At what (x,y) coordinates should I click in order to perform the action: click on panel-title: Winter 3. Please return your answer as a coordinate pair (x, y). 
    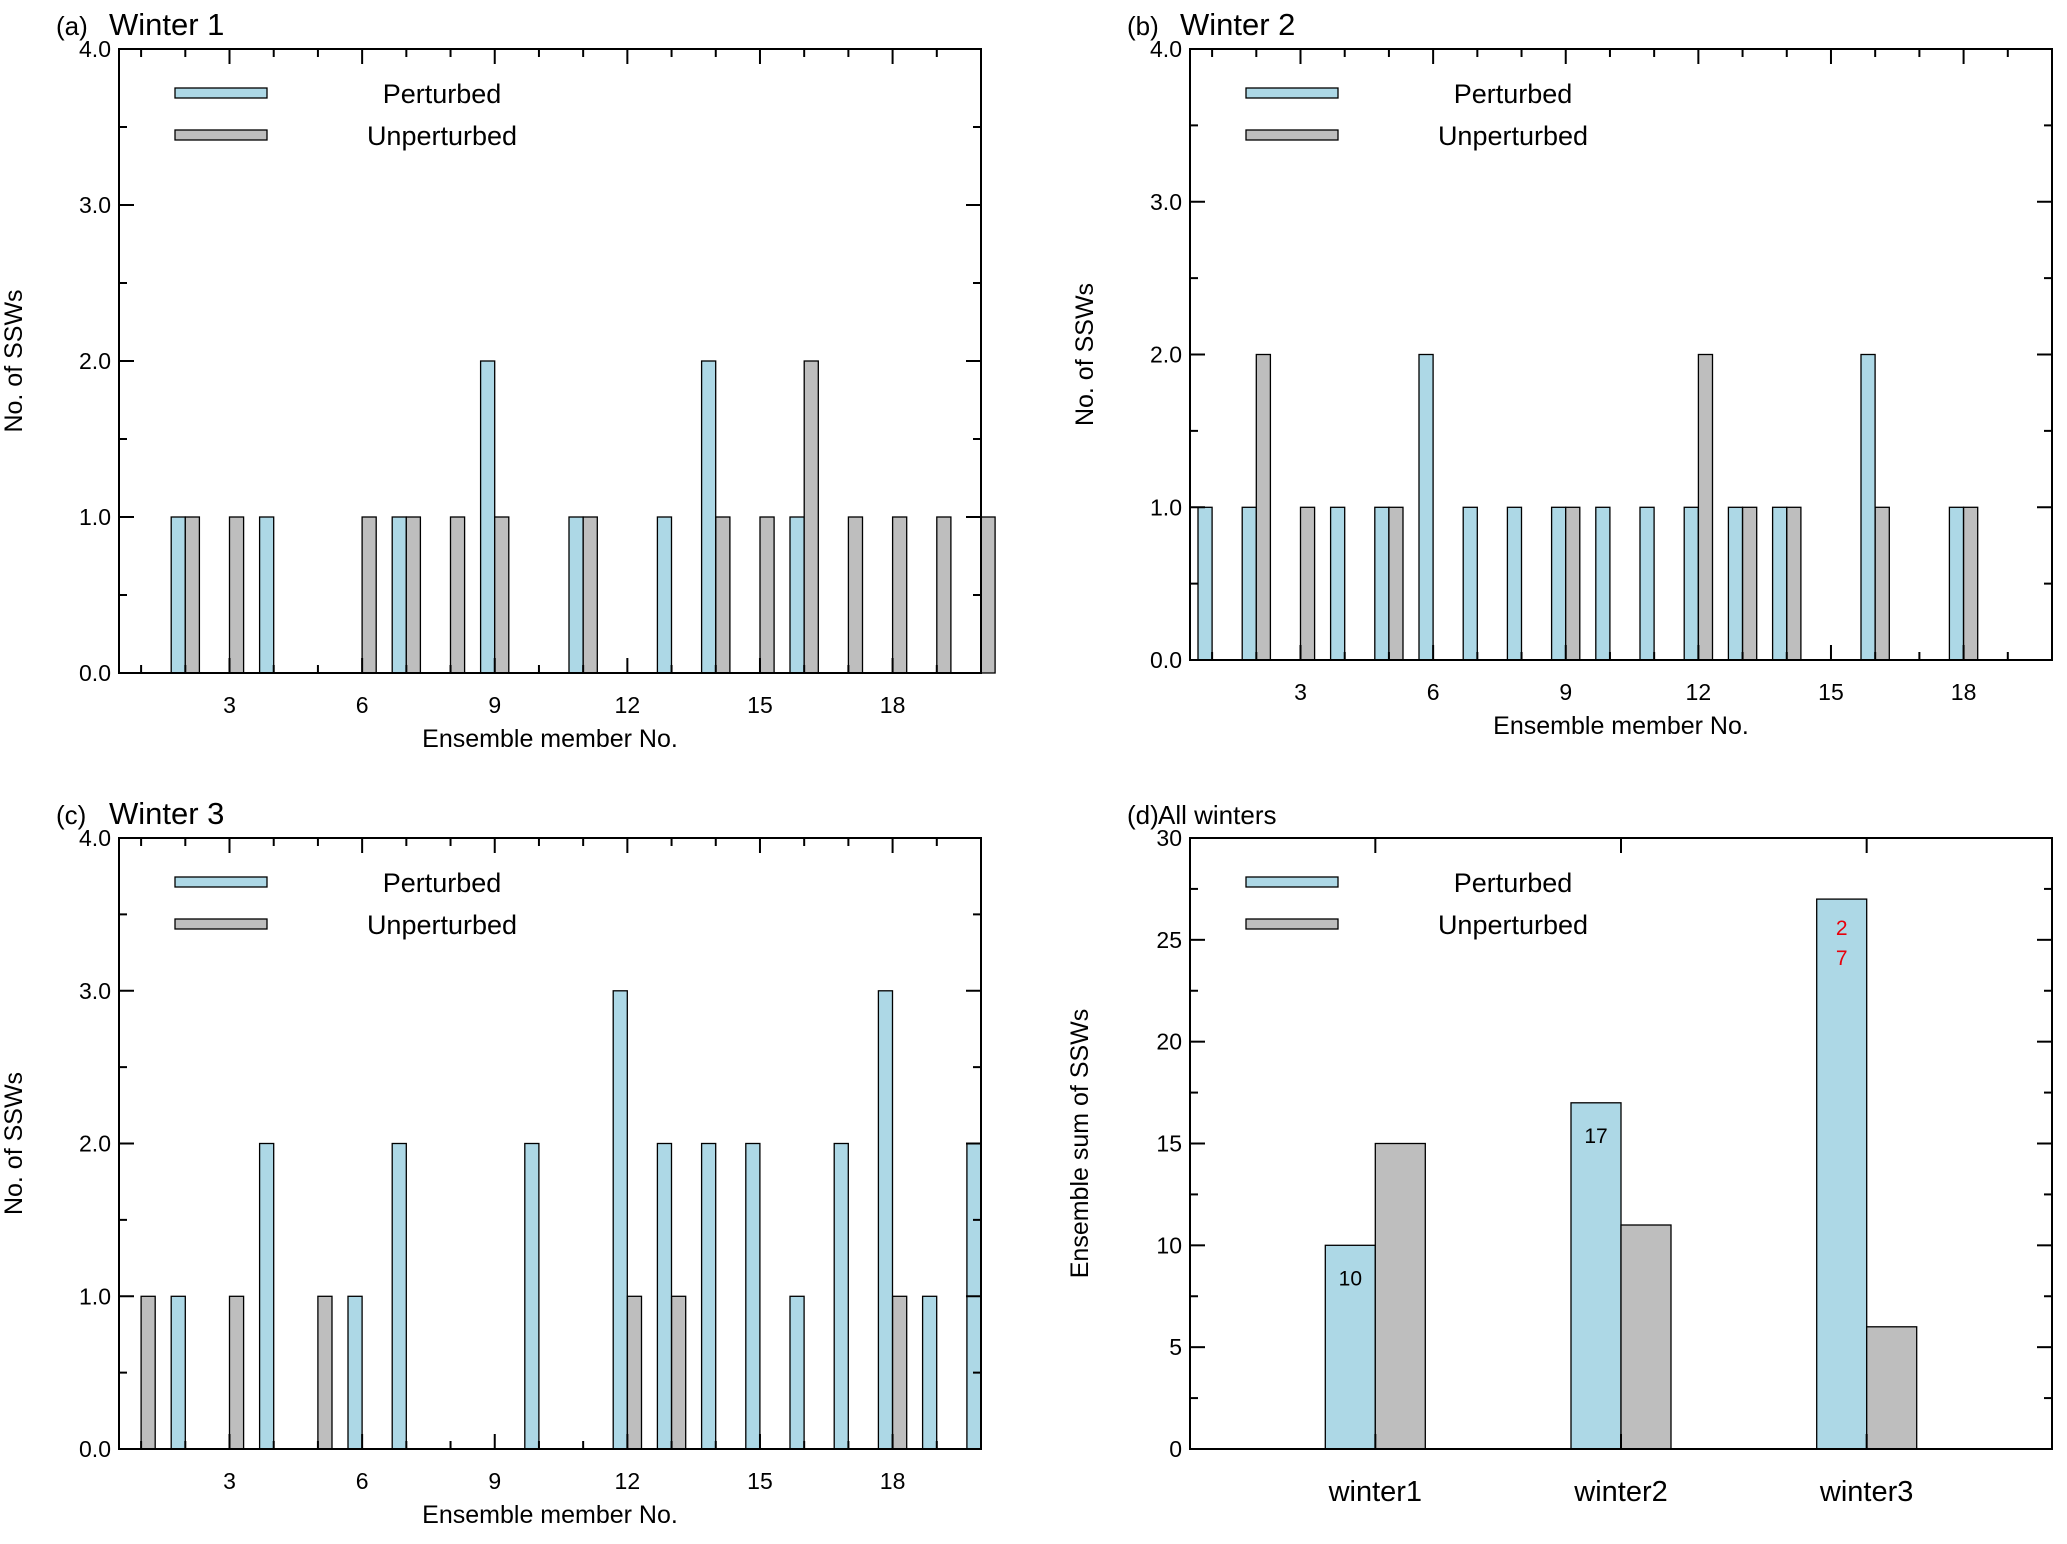
    Looking at the image, I should click on (166, 813).